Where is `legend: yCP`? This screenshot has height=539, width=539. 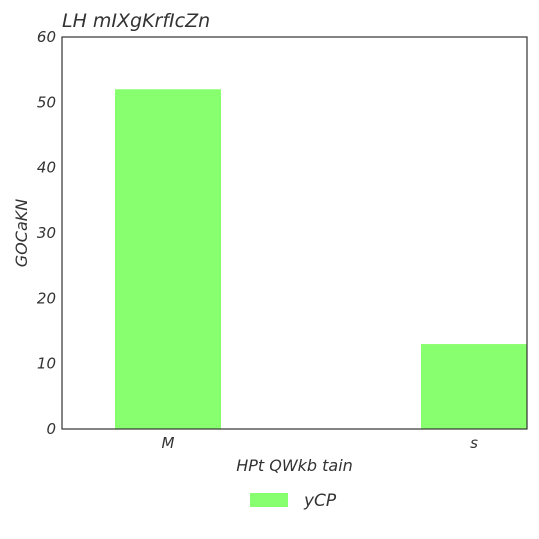
legend: yCP is located at coordinates (293, 501).